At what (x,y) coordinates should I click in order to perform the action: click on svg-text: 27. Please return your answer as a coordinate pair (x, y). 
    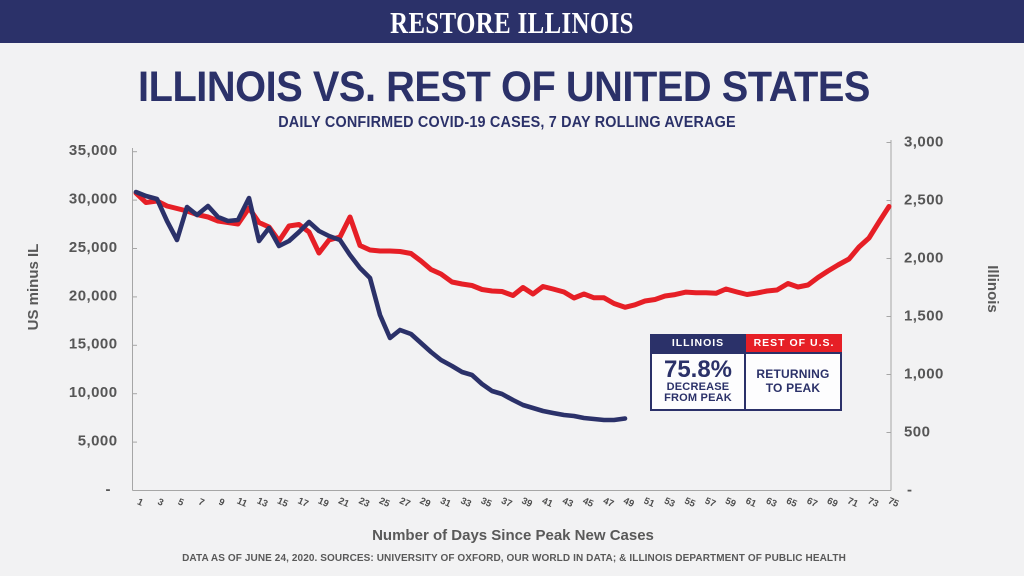
    Looking at the image, I should click on (405, 503).